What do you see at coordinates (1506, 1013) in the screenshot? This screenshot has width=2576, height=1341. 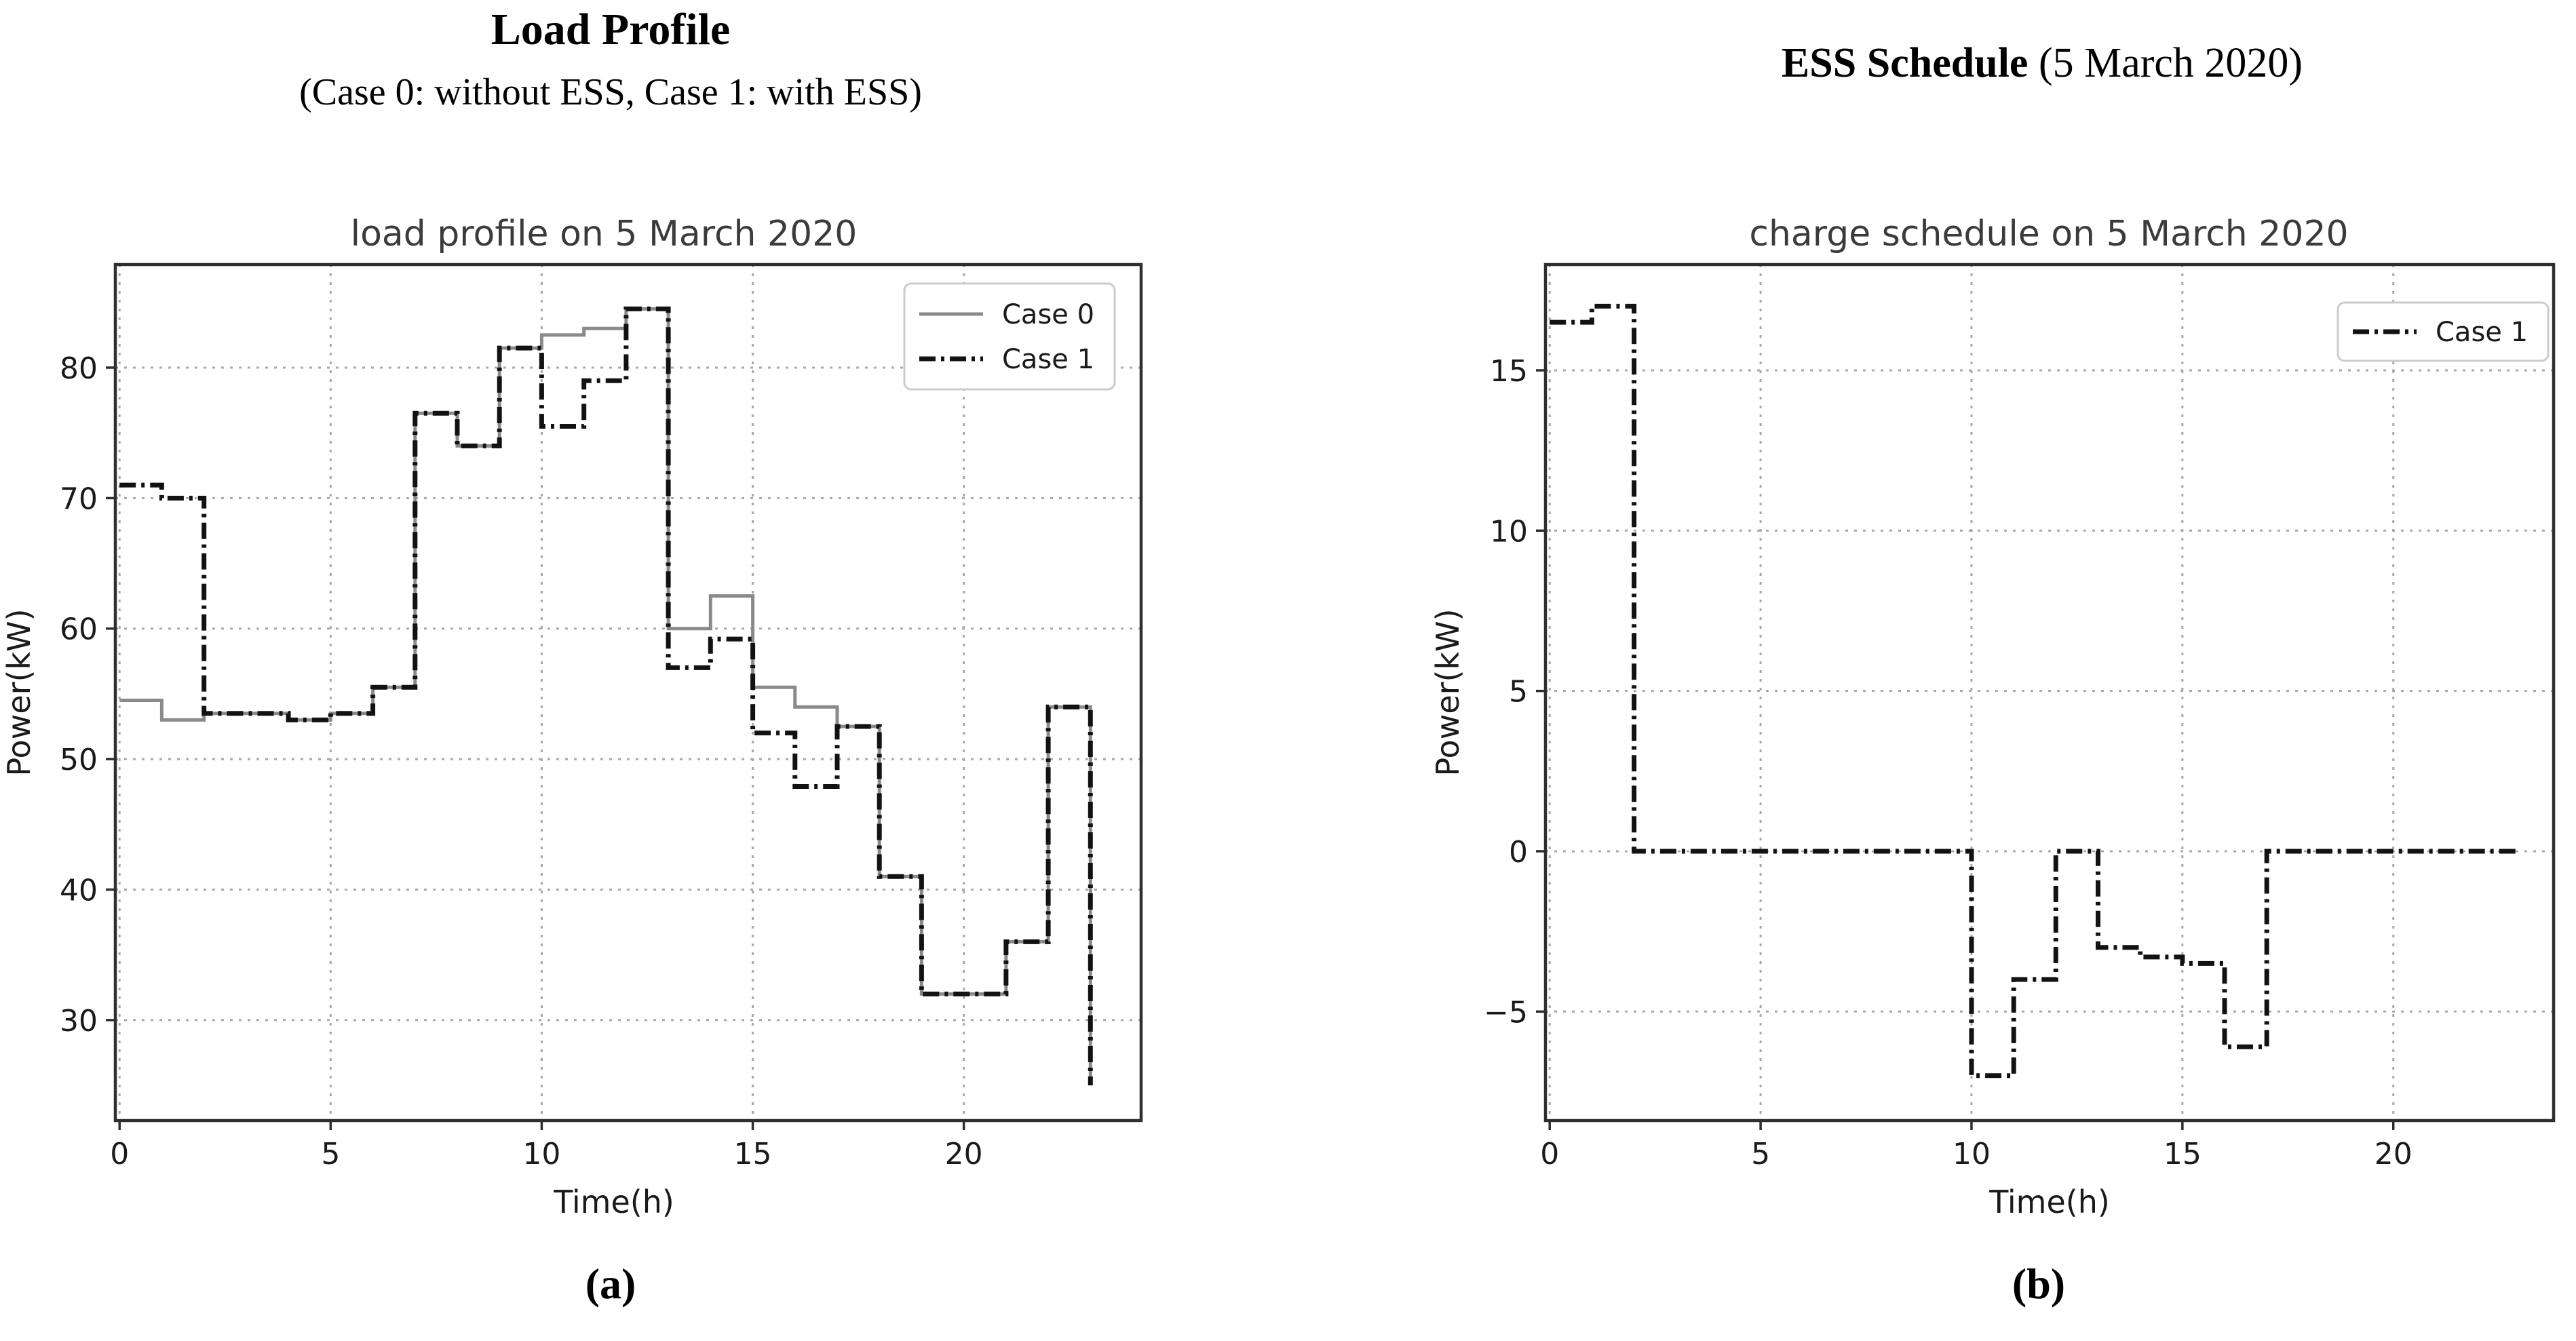 I see `y-tick-label: −5` at bounding box center [1506, 1013].